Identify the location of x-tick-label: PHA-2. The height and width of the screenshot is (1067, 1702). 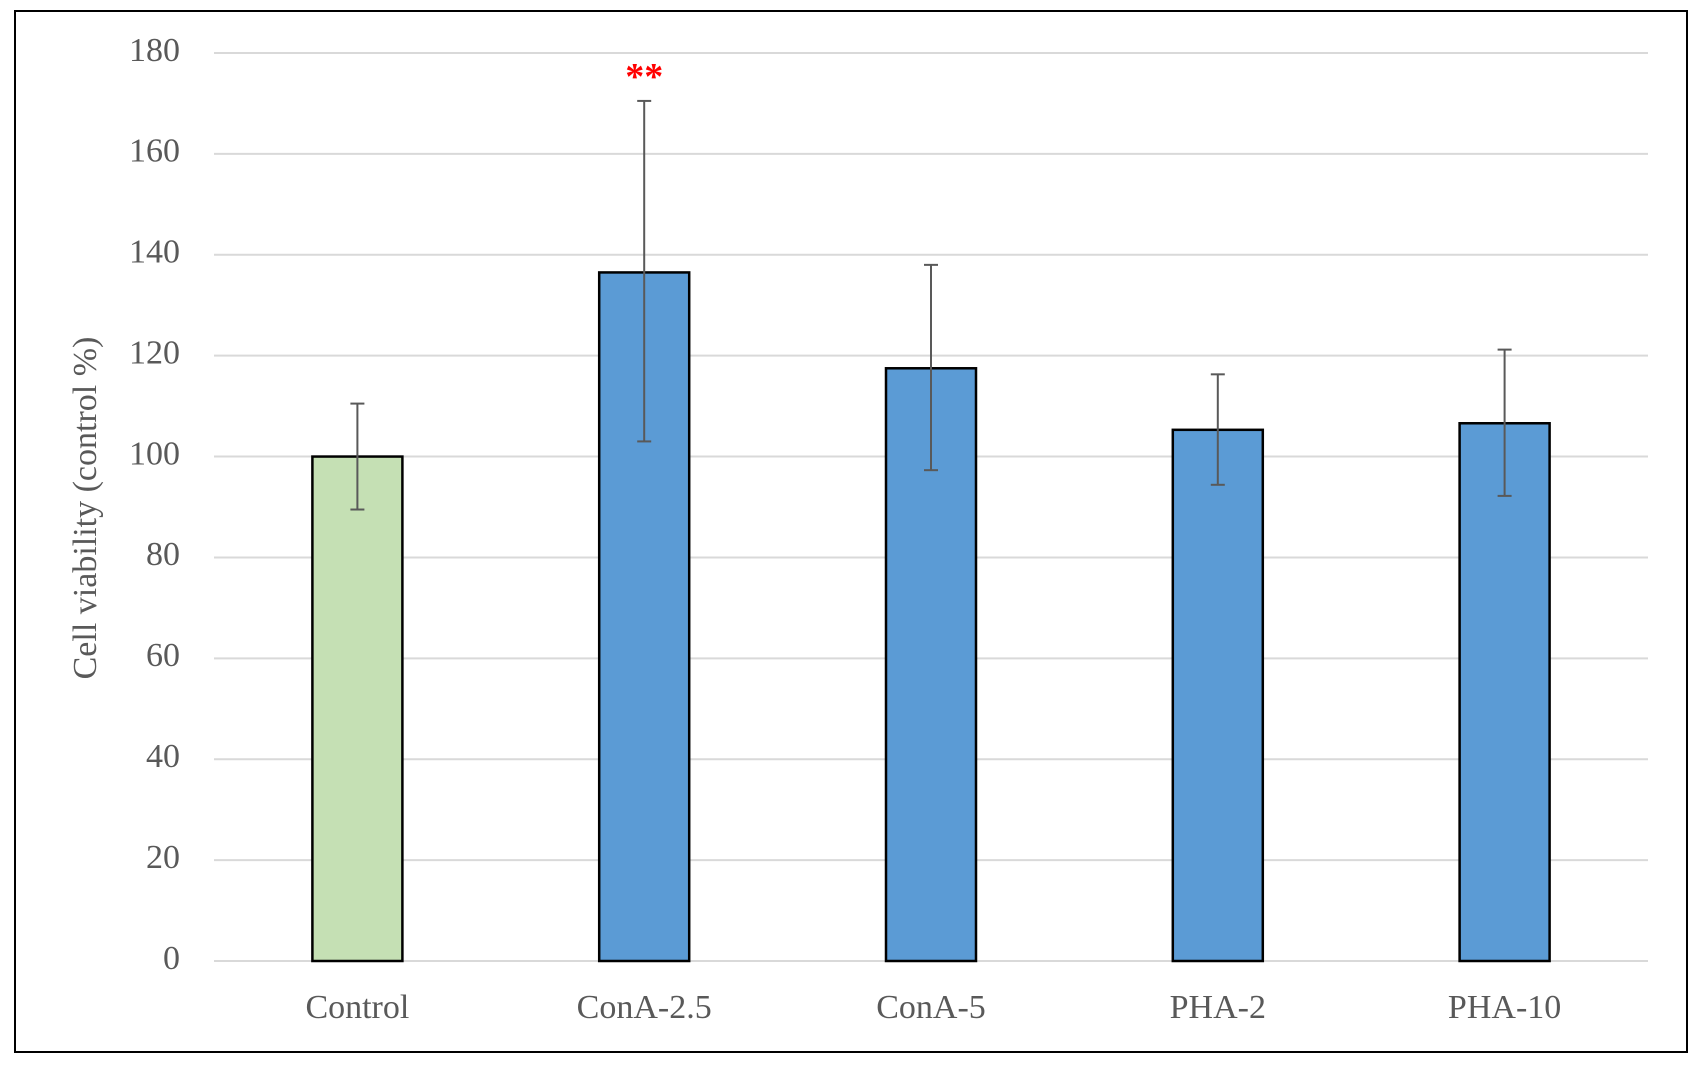
(1218, 1007).